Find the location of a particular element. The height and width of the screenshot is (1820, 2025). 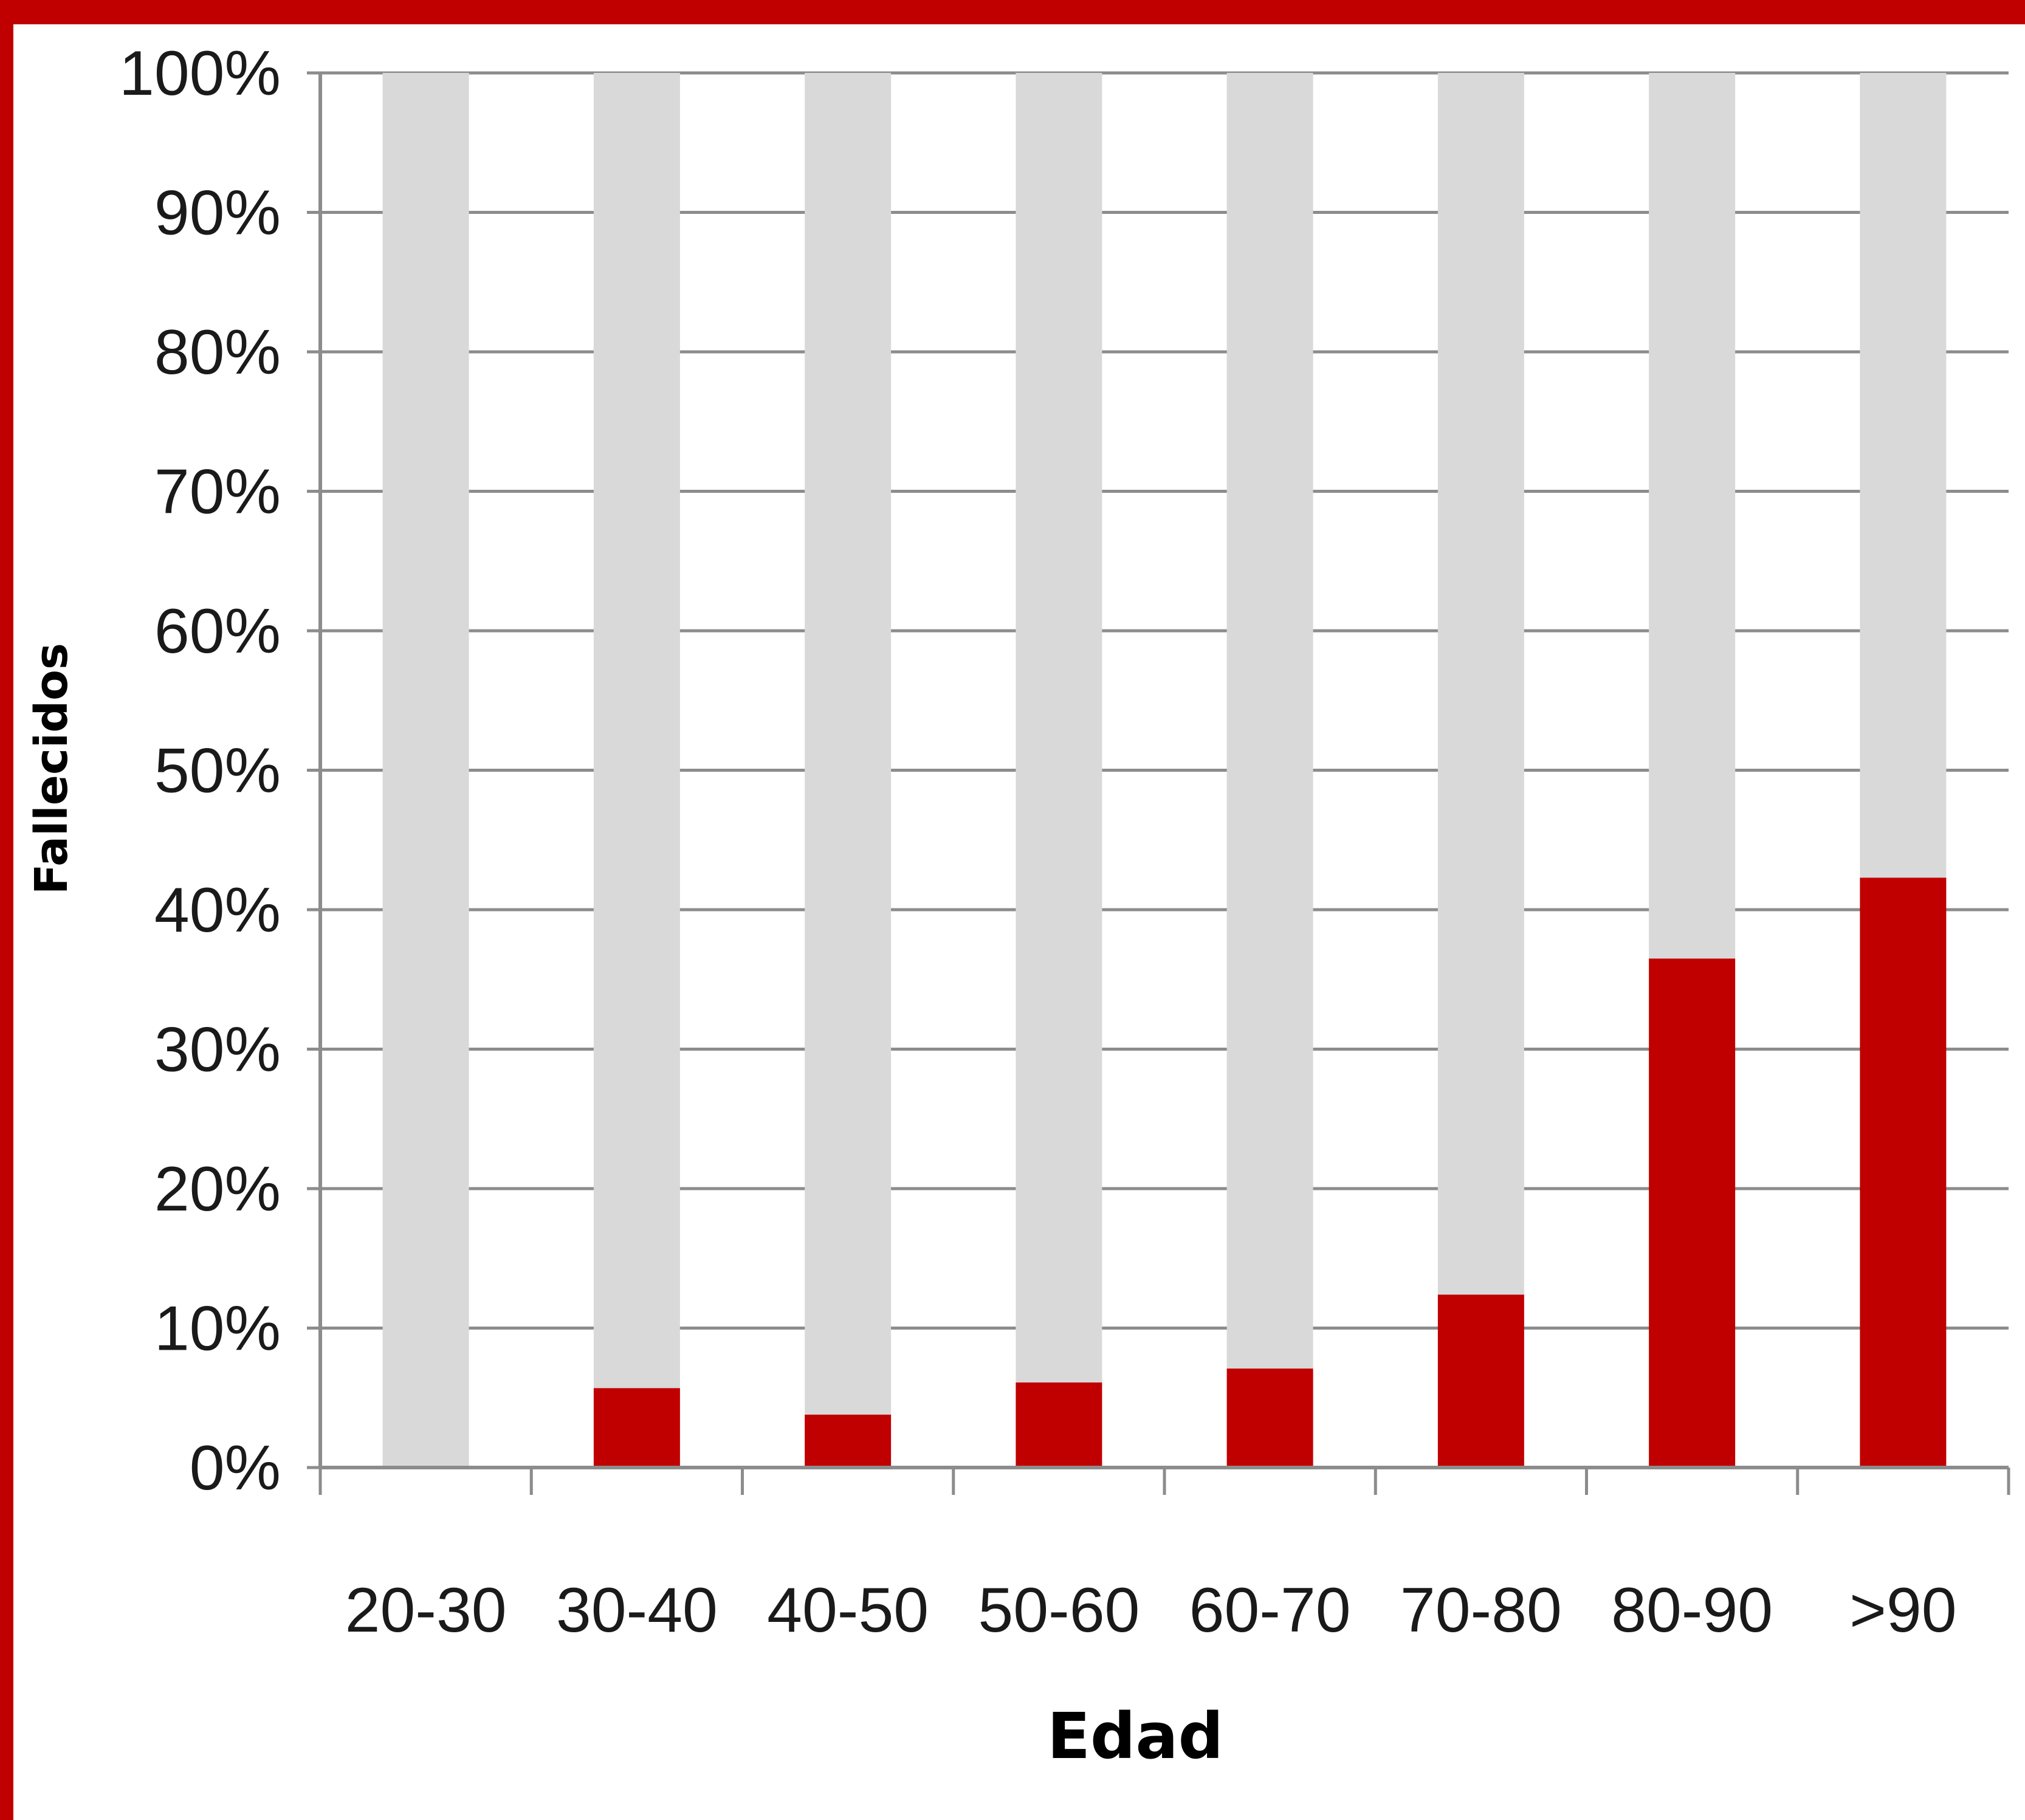

y-tick-label: 90% is located at coordinates (217, 213).